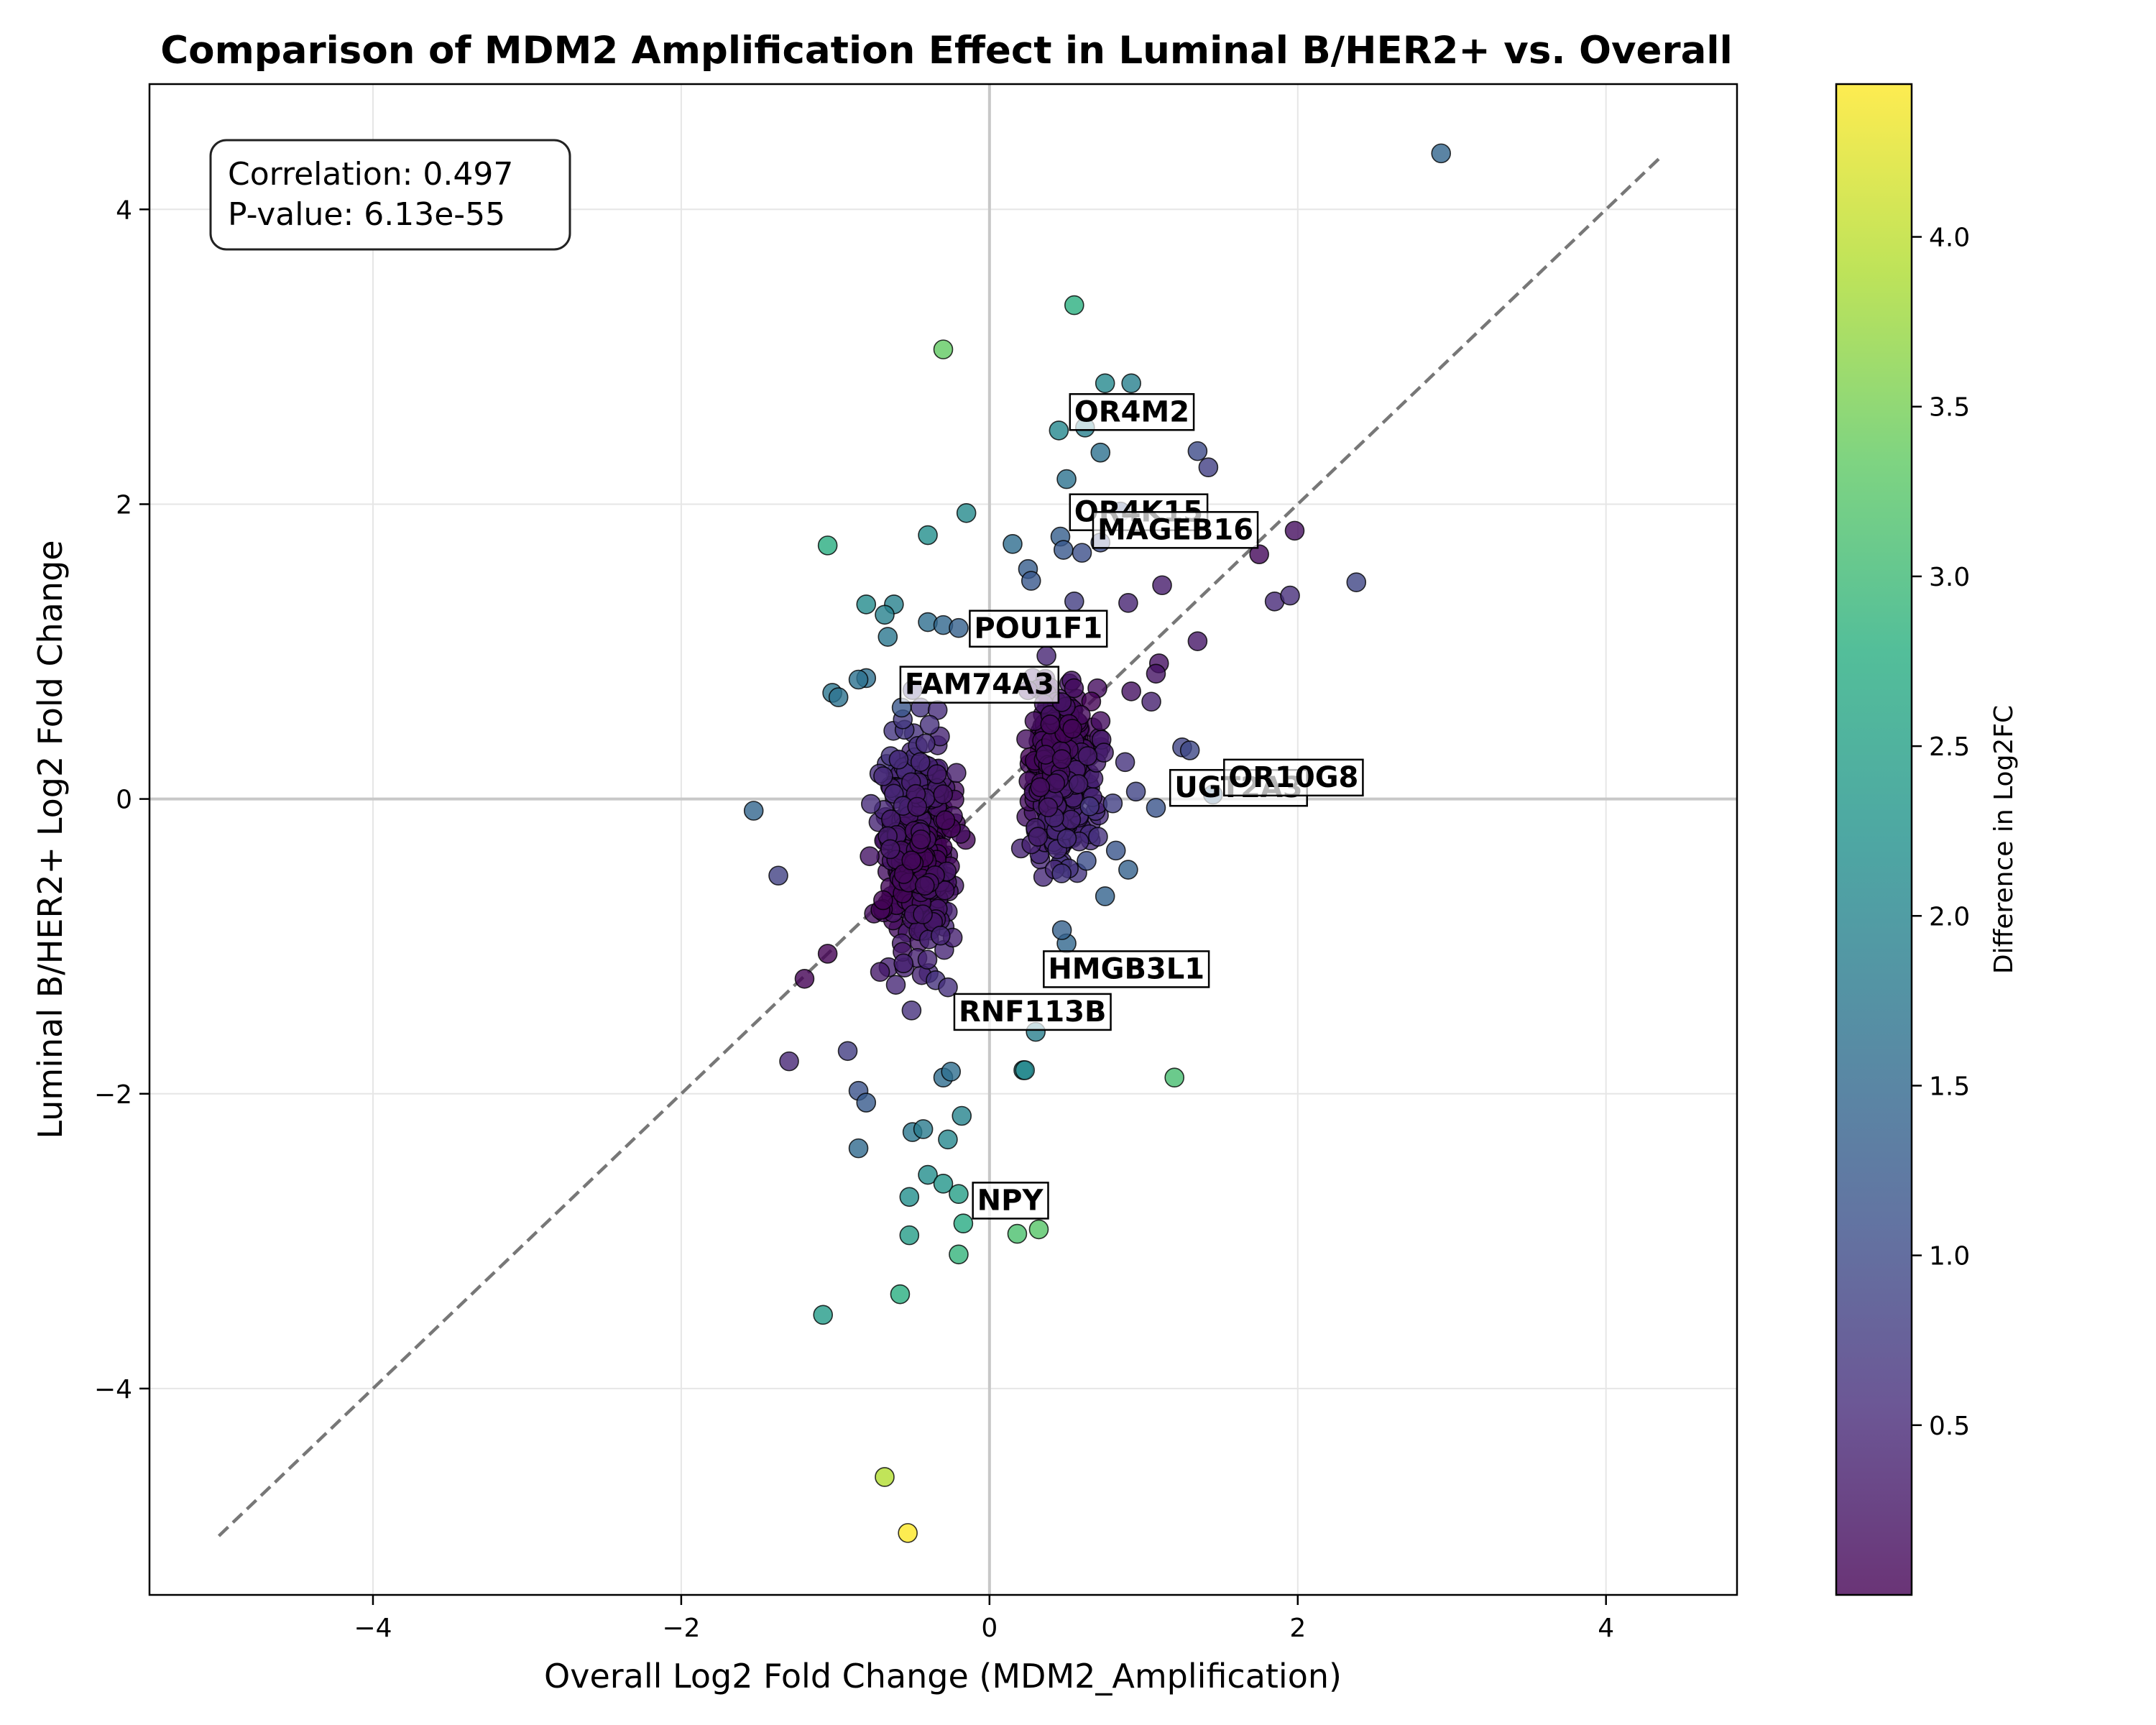 The width and height of the screenshot is (2156, 1725). I want to click on colorbar-tick-label: 1.0, so click(1950, 1256).